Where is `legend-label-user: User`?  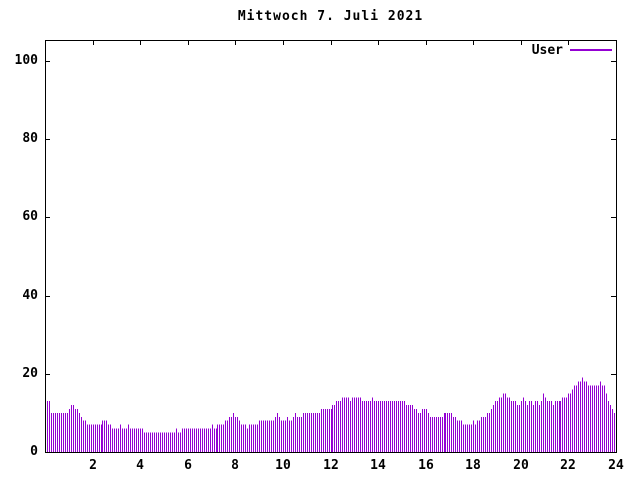 legend-label-user: User is located at coordinates (547, 50).